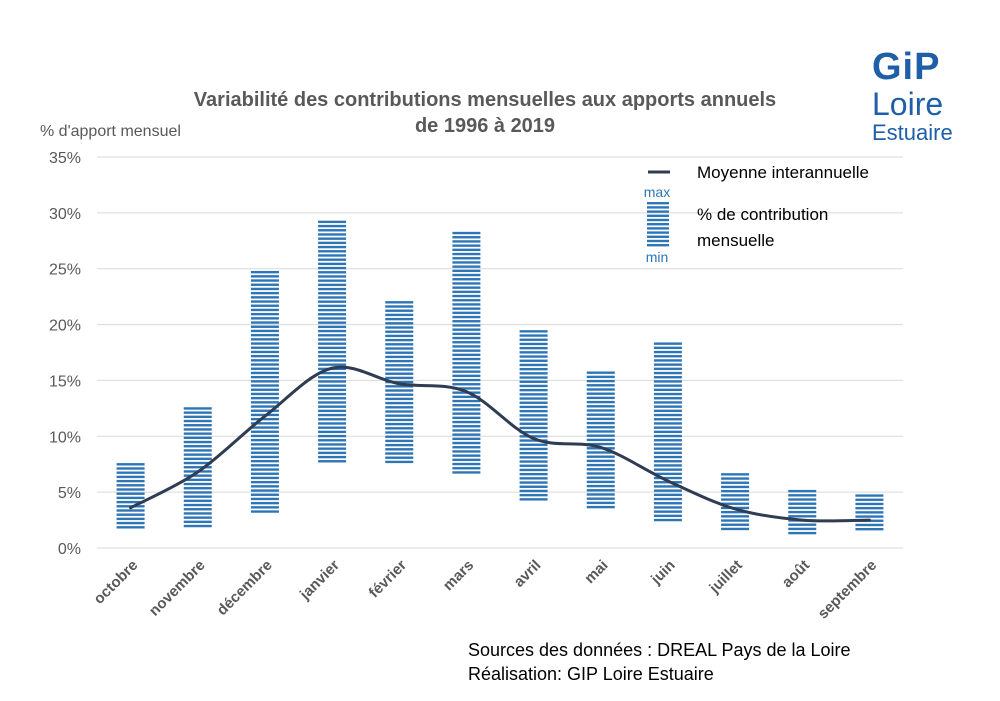  Describe the element at coordinates (458, 575) in the screenshot. I see `x-tick-label: mars` at that location.